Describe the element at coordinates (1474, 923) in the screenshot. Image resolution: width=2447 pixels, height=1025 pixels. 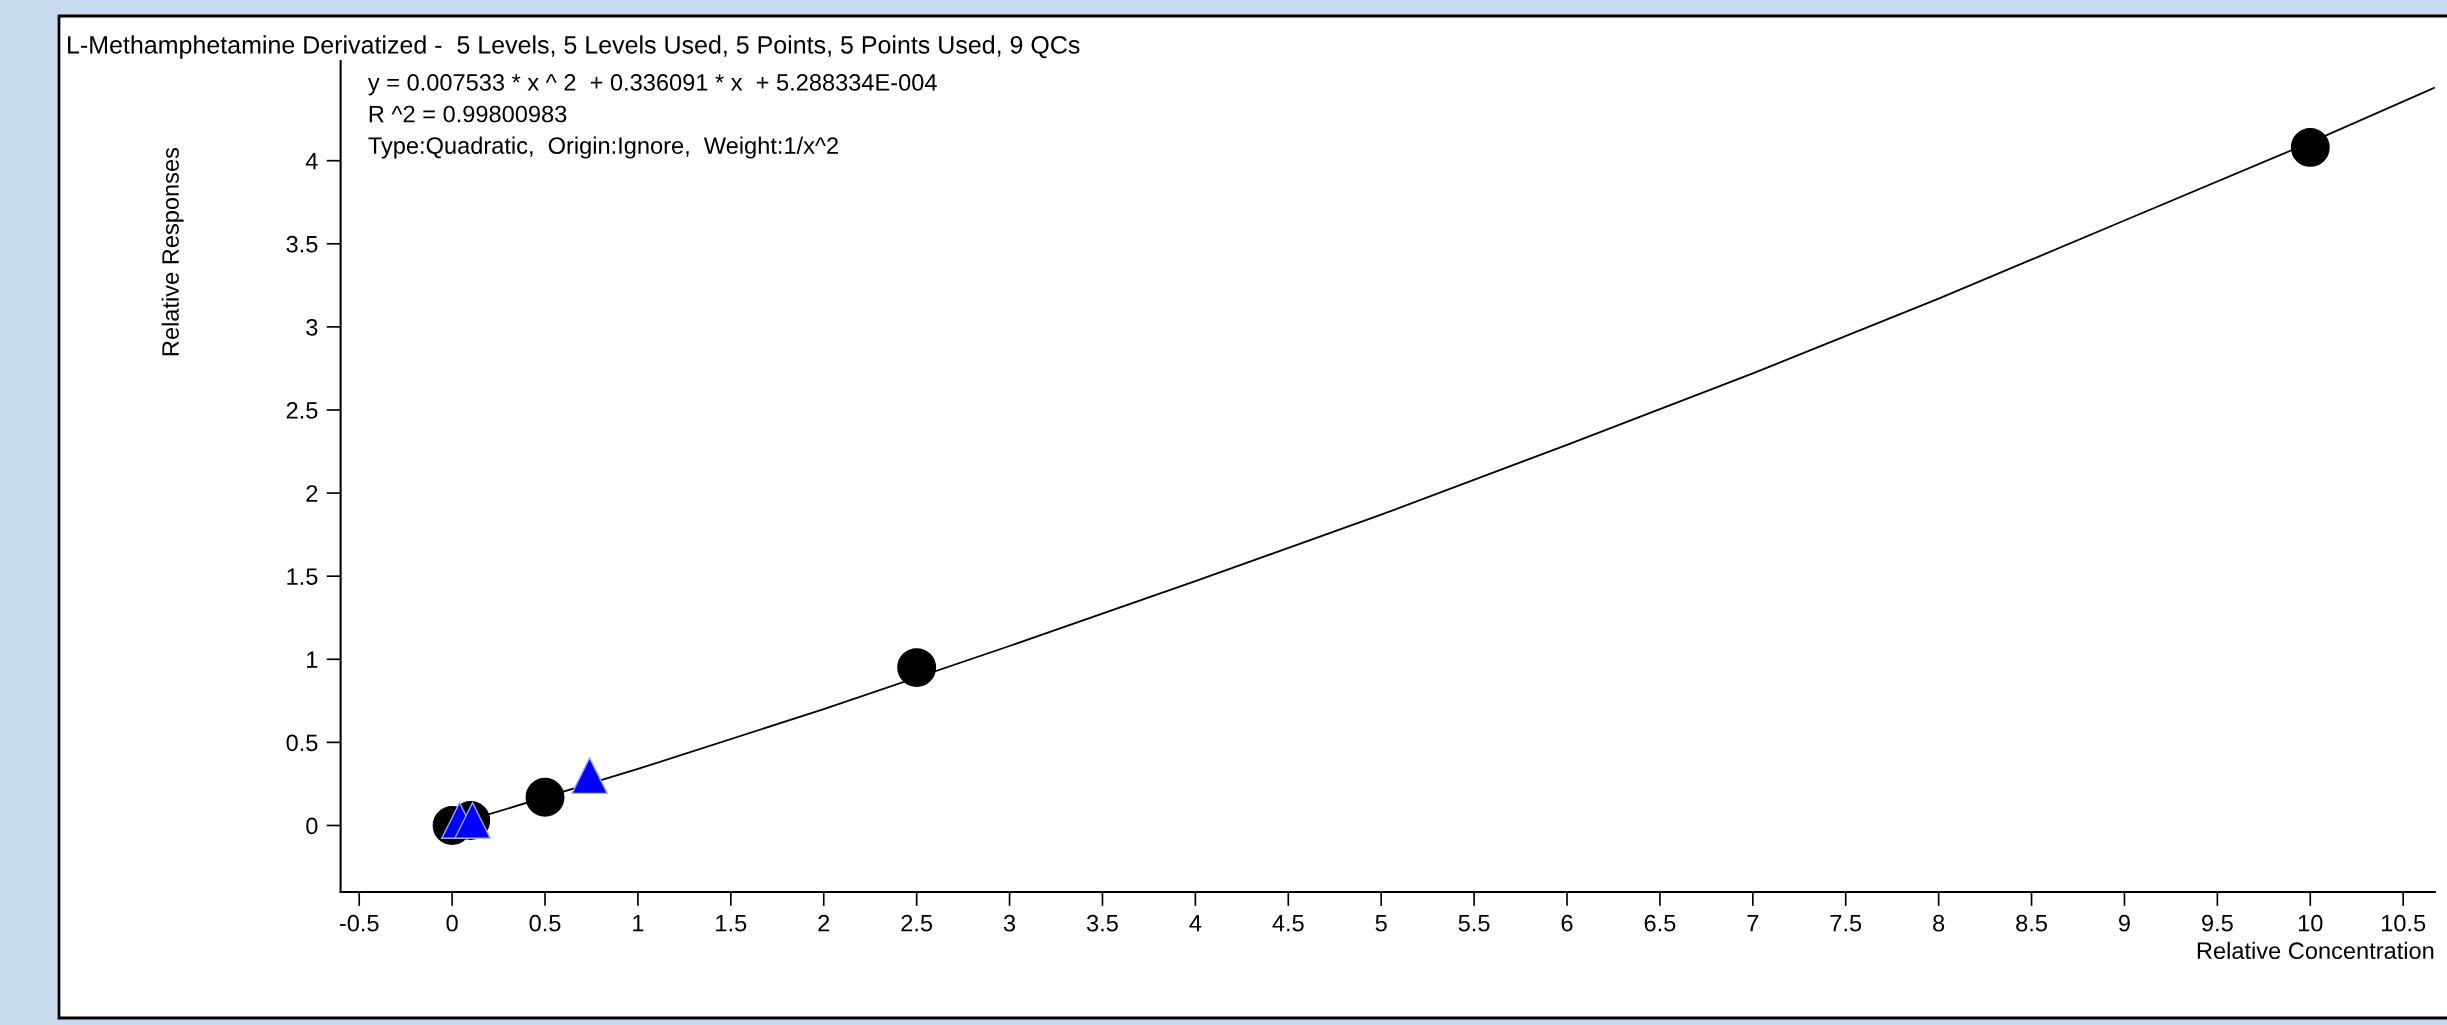
I see `x-tick-label: 5.5` at that location.